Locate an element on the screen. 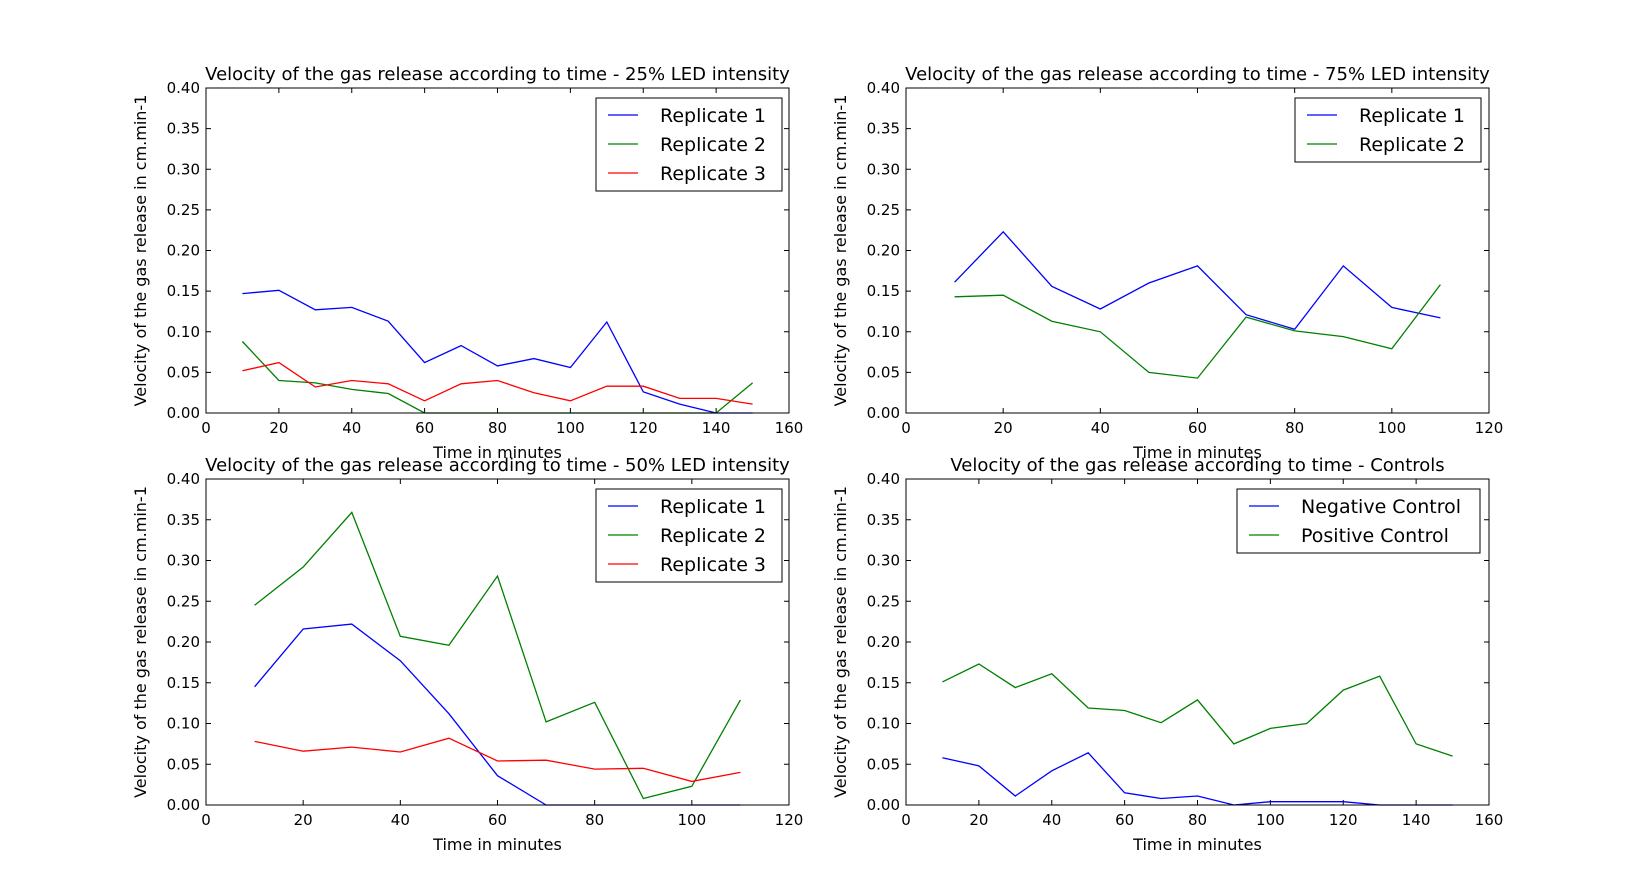 The image size is (1643, 887). legend-label: Negative Control is located at coordinates (1381, 507).